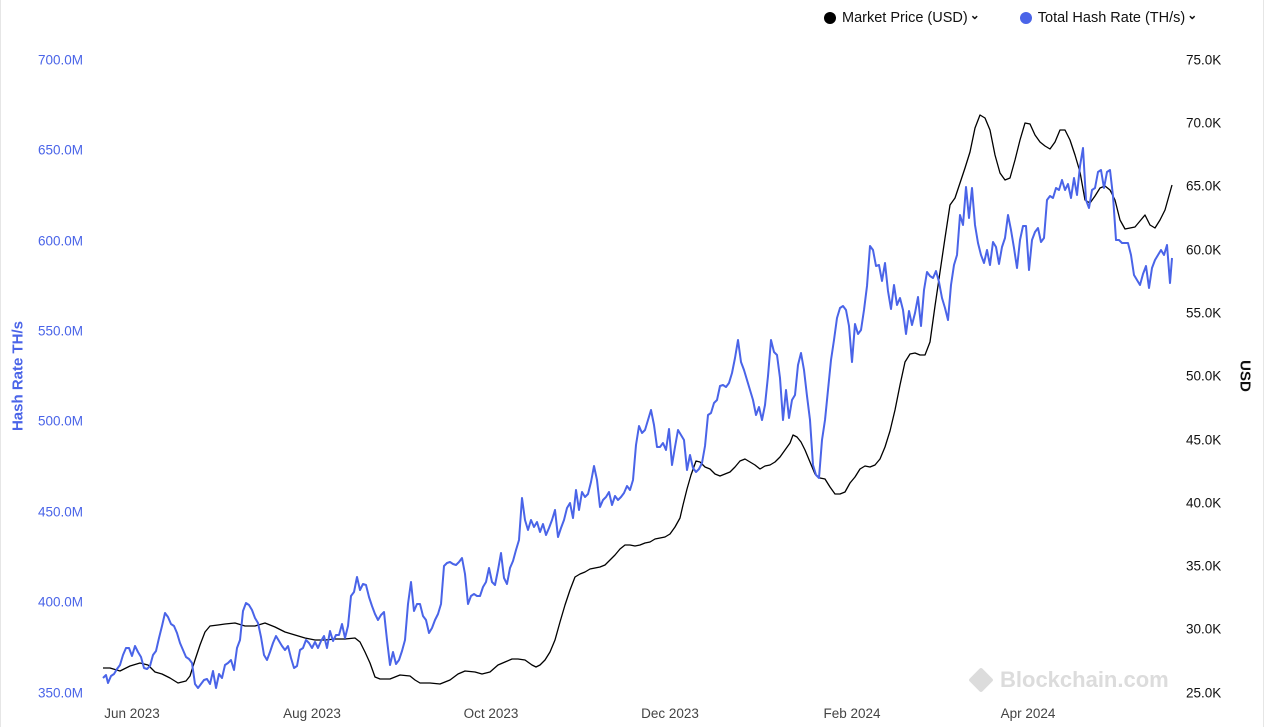 This screenshot has height=727, width=1265. What do you see at coordinates (905, 18) in the screenshot?
I see `legend-label-market-price: Market Price (USD)` at bounding box center [905, 18].